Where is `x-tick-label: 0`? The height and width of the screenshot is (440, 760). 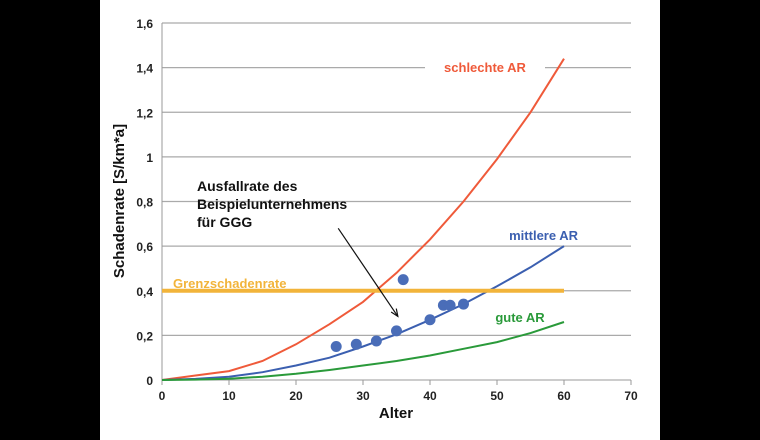 x-tick-label: 0 is located at coordinates (162, 396).